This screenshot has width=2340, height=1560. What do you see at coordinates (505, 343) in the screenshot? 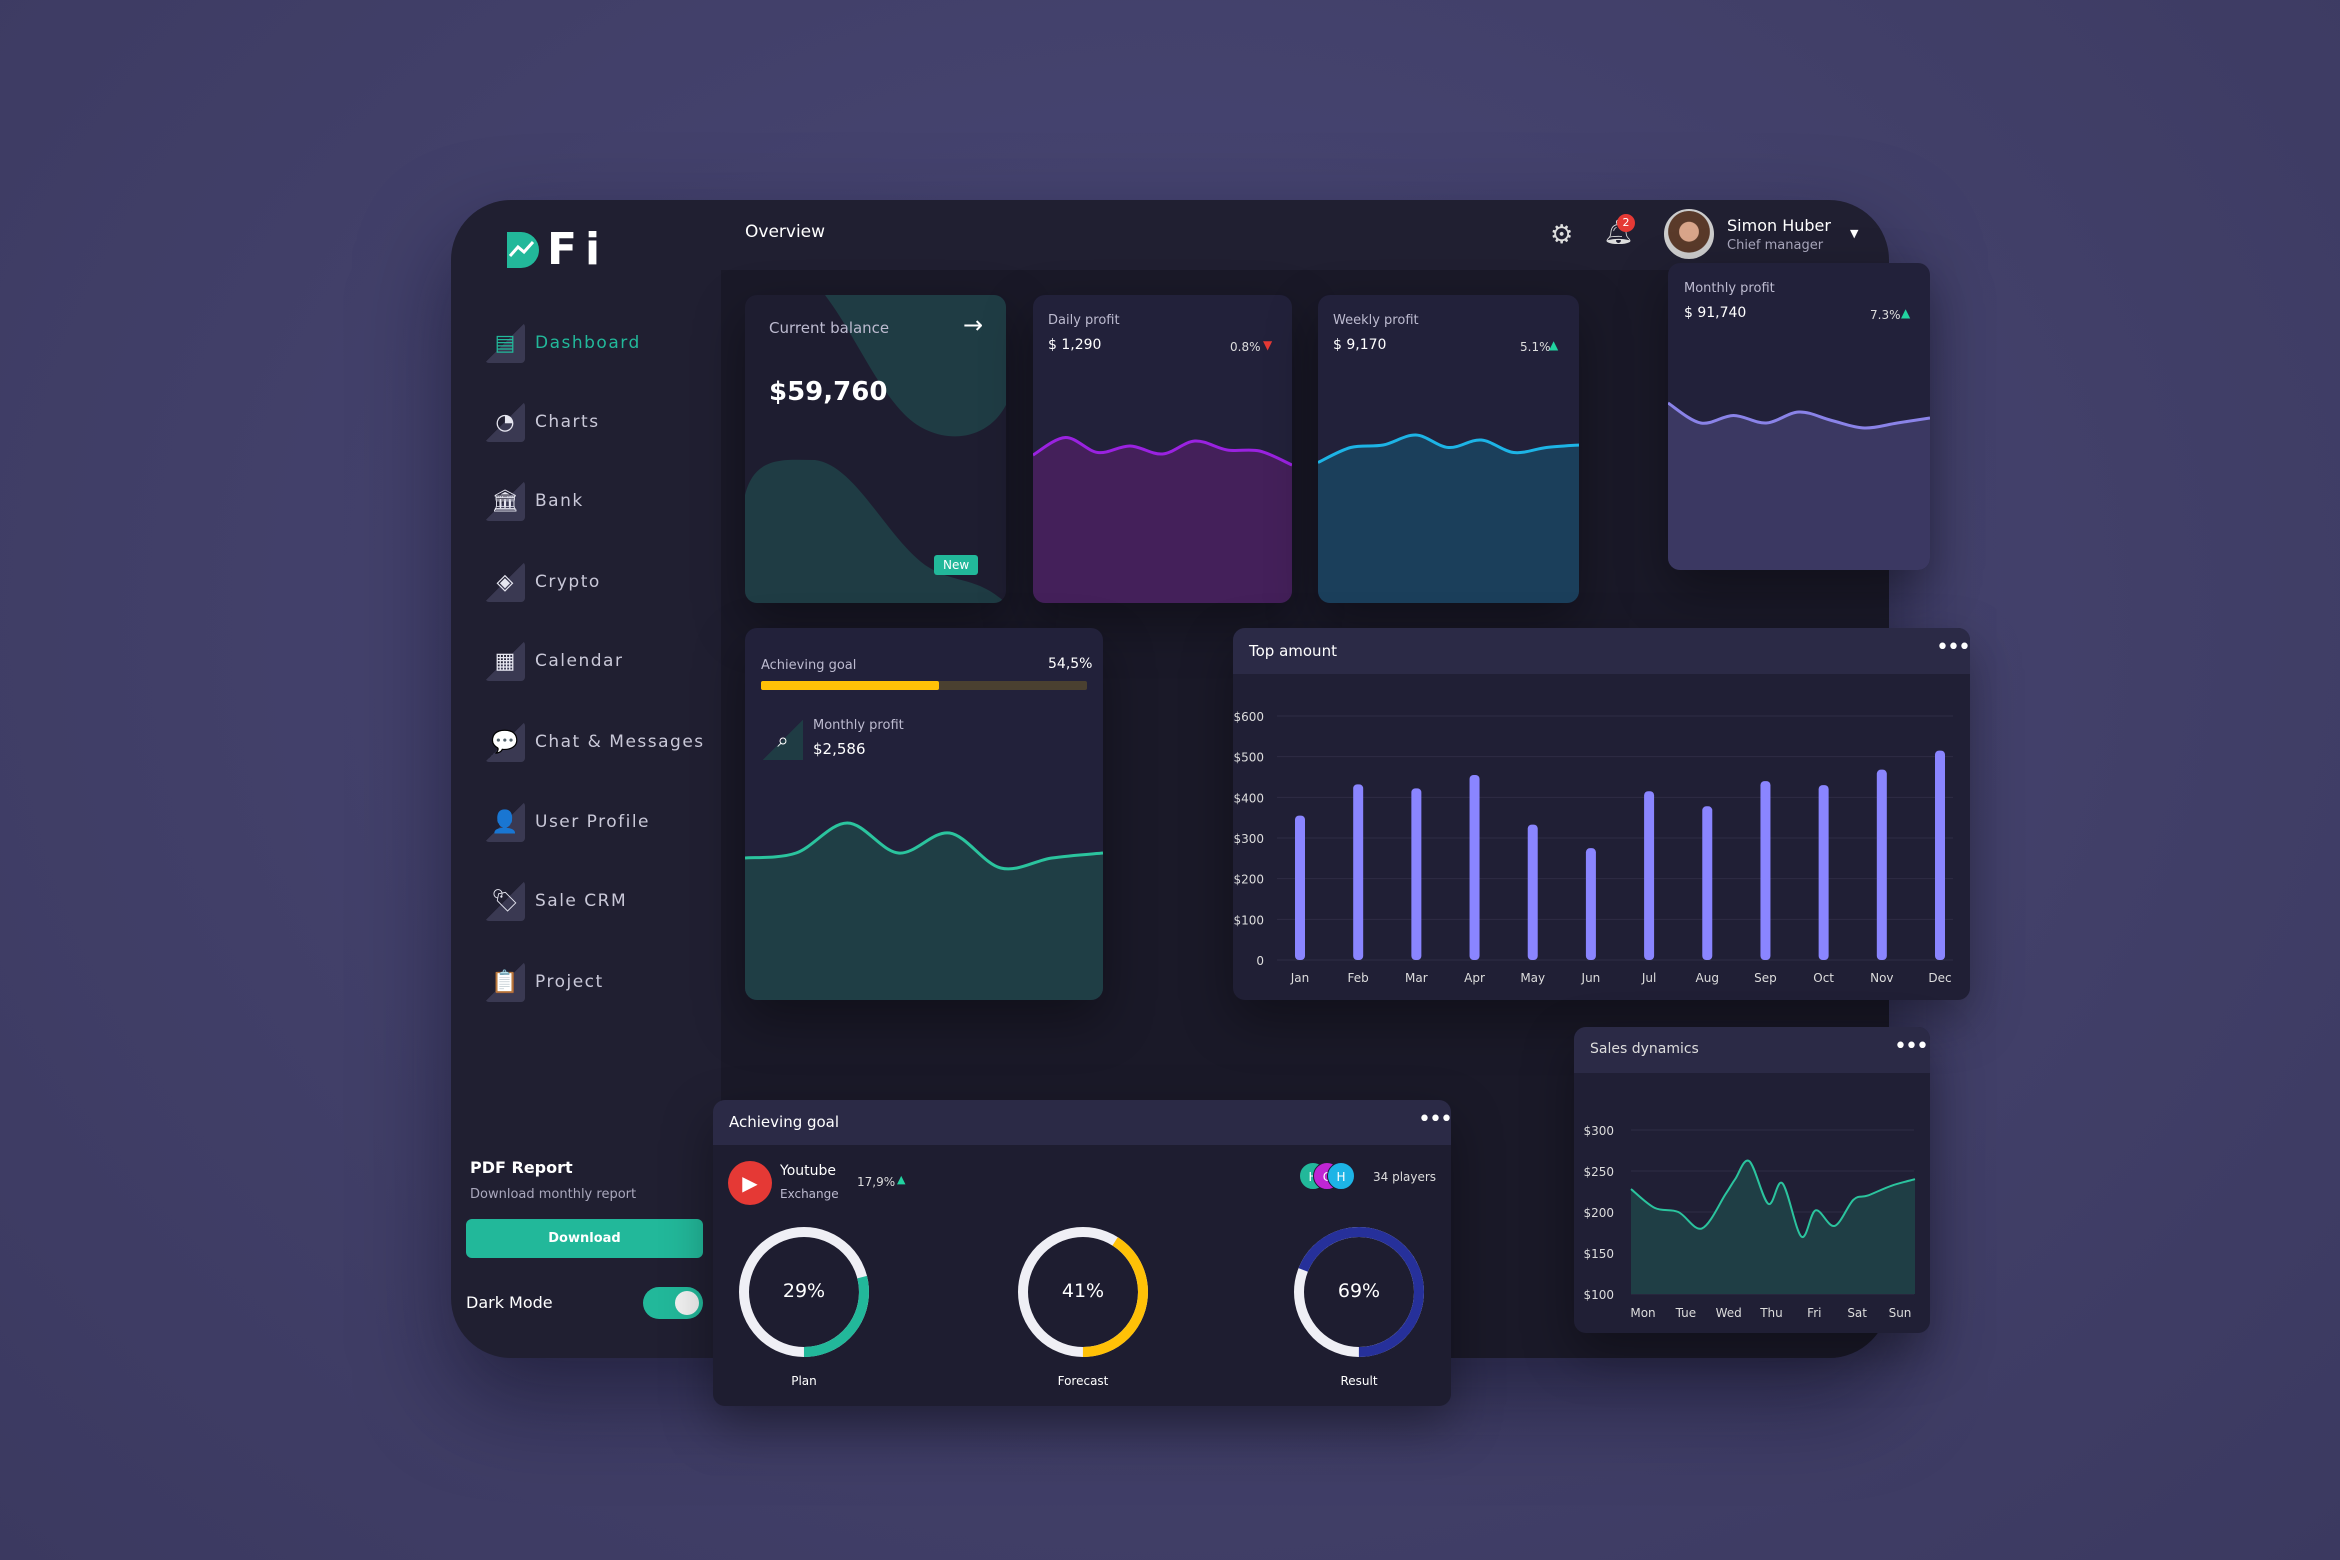
I see `dashboard-icon: ▤` at bounding box center [505, 343].